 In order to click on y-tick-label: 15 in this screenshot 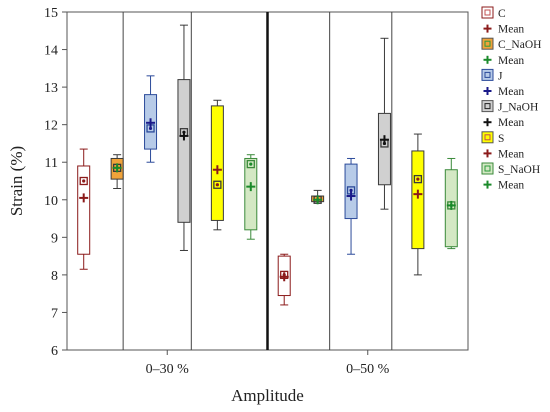, I will do `click(51, 13)`.